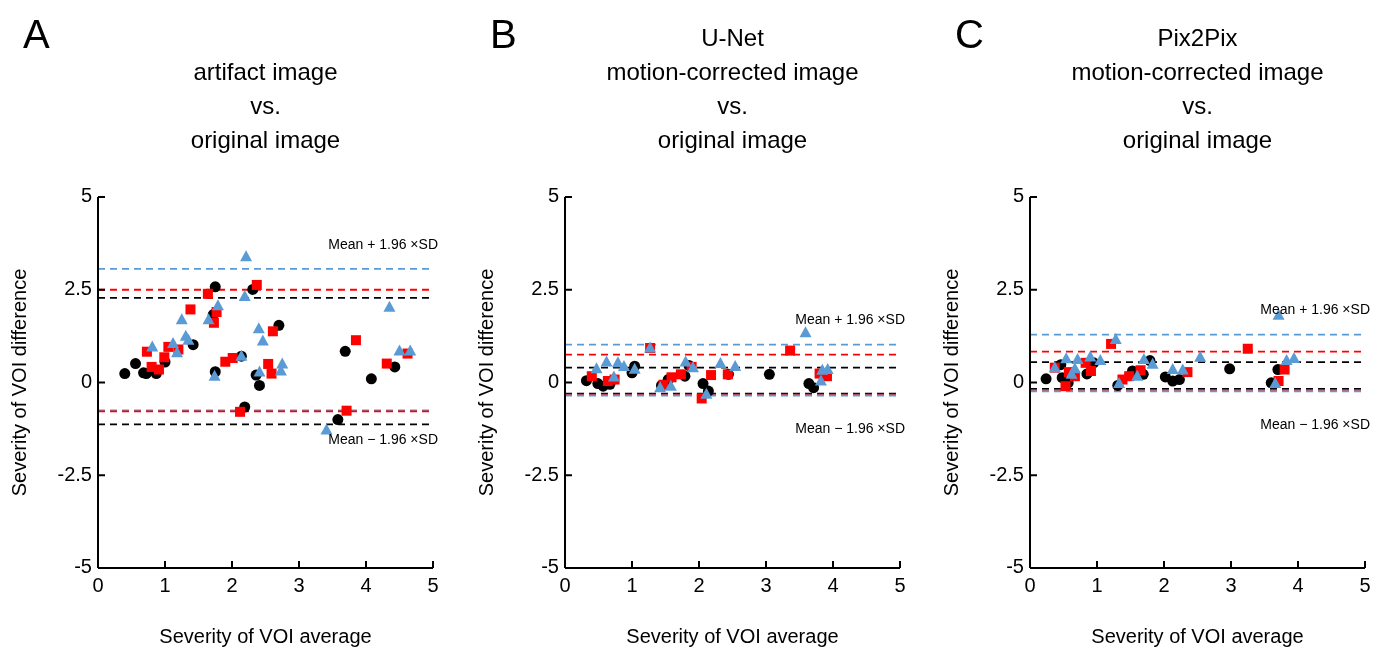  Describe the element at coordinates (503, 34) in the screenshot. I see `text: B` at that location.